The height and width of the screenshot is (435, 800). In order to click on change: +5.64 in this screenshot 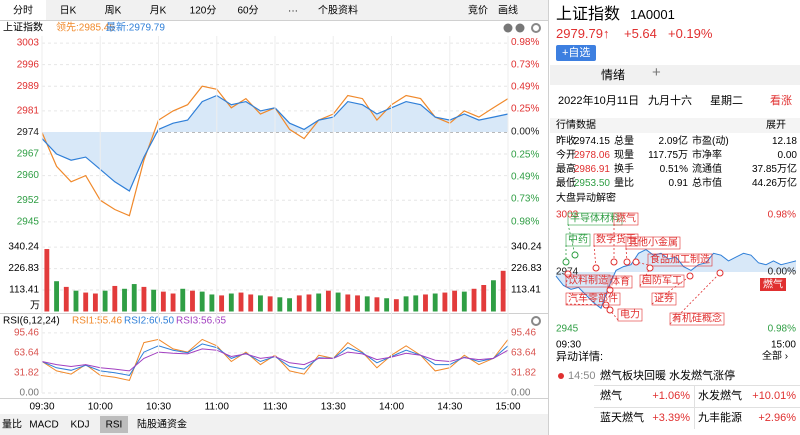, I will do `click(640, 33)`.